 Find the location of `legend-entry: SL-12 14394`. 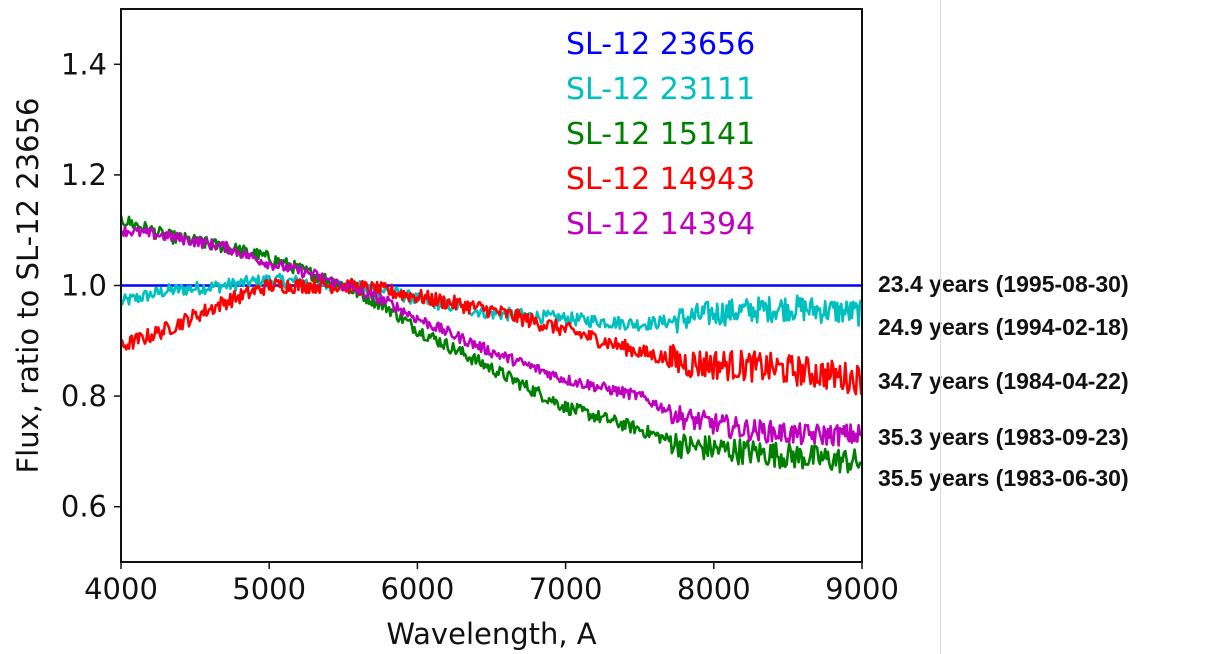

legend-entry: SL-12 14394 is located at coordinates (660, 224).